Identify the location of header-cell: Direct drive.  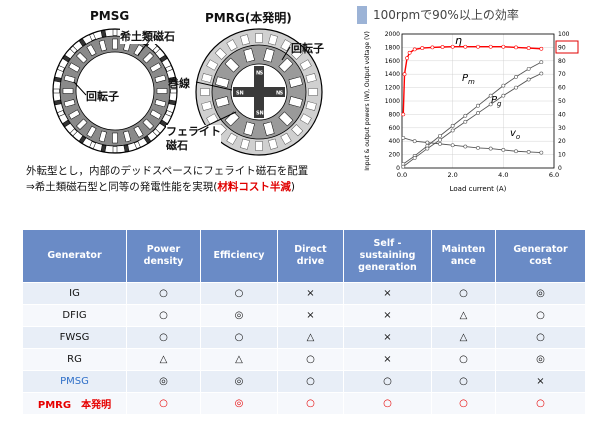
(310, 256).